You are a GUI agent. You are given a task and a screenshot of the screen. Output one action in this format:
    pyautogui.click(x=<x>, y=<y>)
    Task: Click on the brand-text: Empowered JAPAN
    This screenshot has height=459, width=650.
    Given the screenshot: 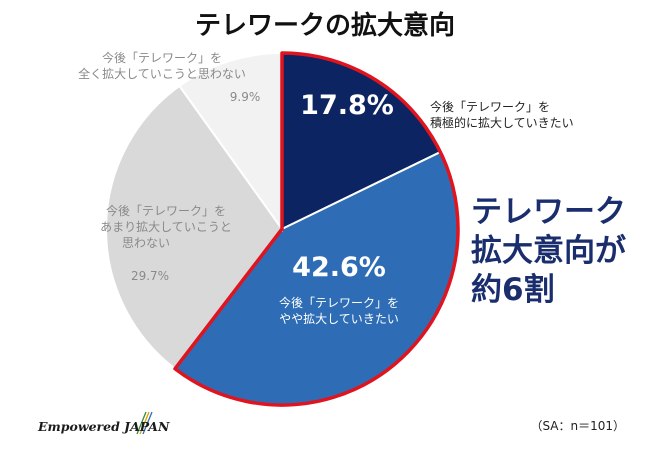 What is the action you would take?
    pyautogui.click(x=103, y=426)
    